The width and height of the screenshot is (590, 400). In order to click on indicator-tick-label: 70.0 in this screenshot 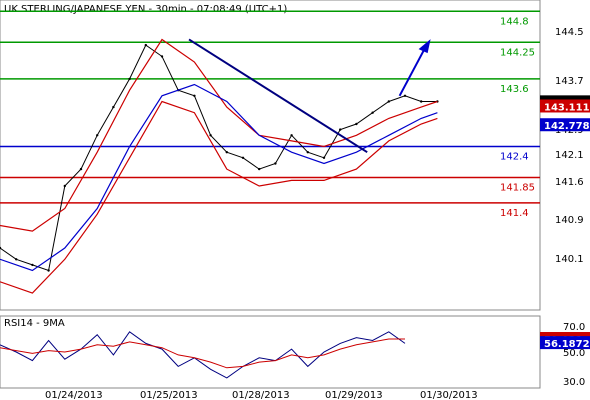, I will do `click(574, 327)`.